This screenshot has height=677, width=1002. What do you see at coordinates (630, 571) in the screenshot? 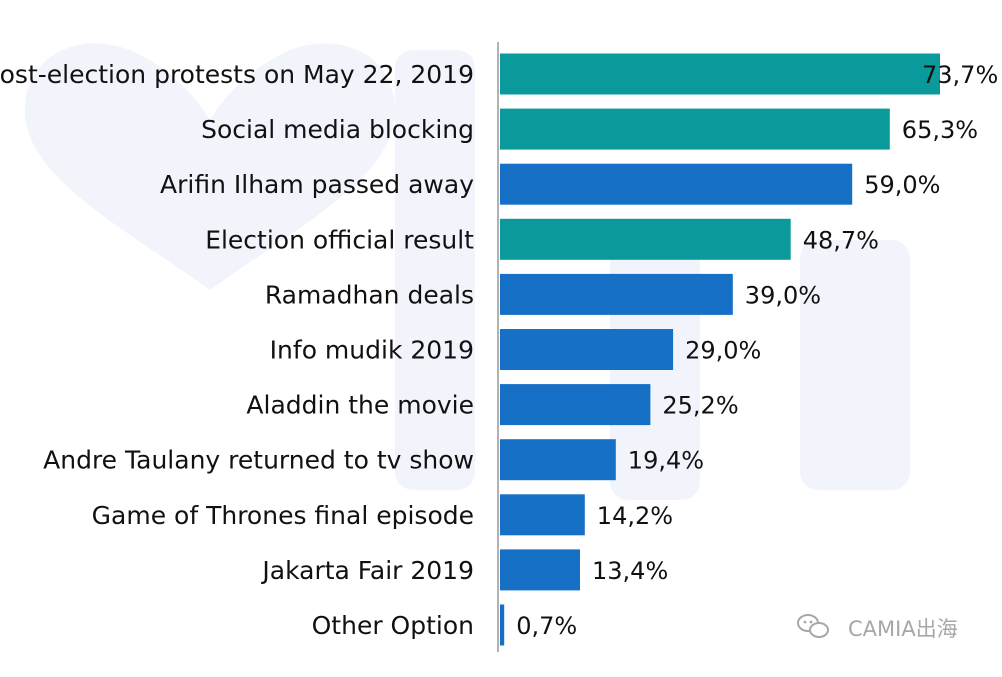
I see `value-label: 13,4%` at bounding box center [630, 571].